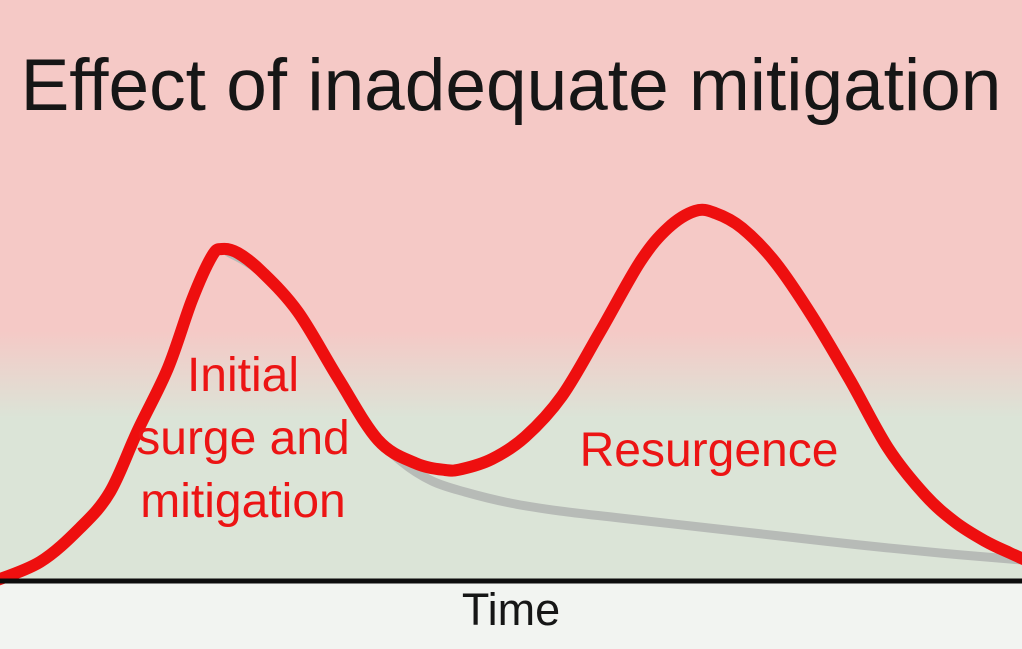 This screenshot has height=649, width=1022. Describe the element at coordinates (511, 609) in the screenshot. I see `x-axis-label: Time` at that location.